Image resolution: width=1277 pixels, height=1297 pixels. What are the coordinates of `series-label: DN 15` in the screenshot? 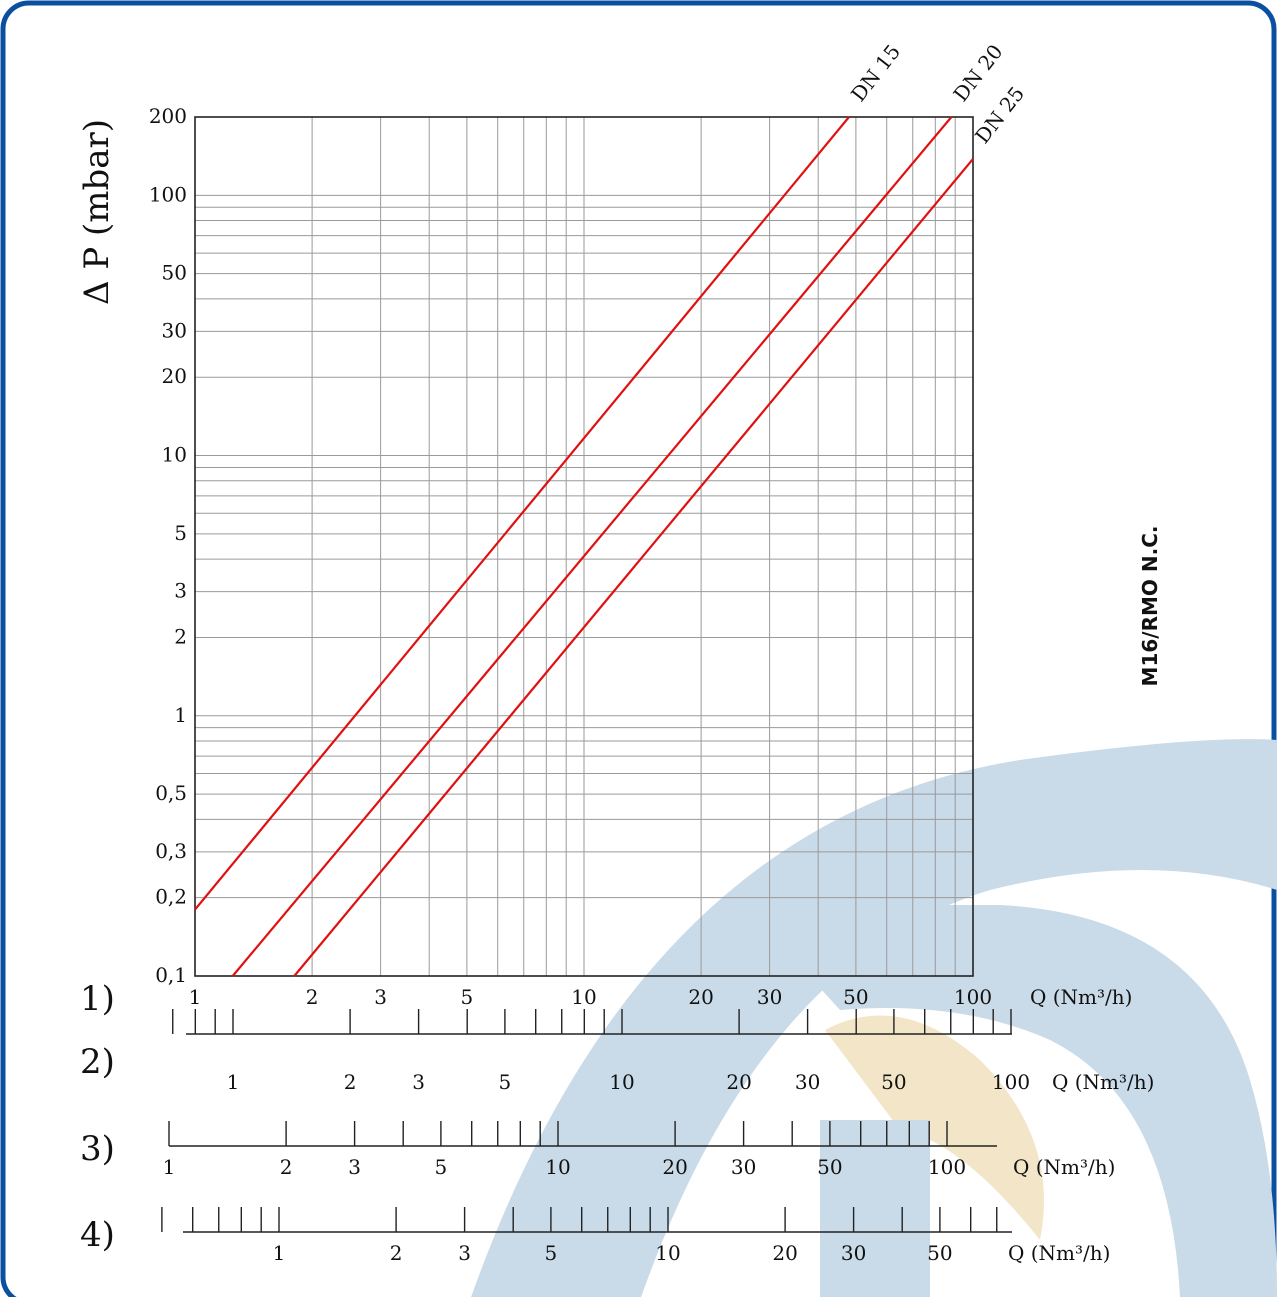 It's located at (875, 73).